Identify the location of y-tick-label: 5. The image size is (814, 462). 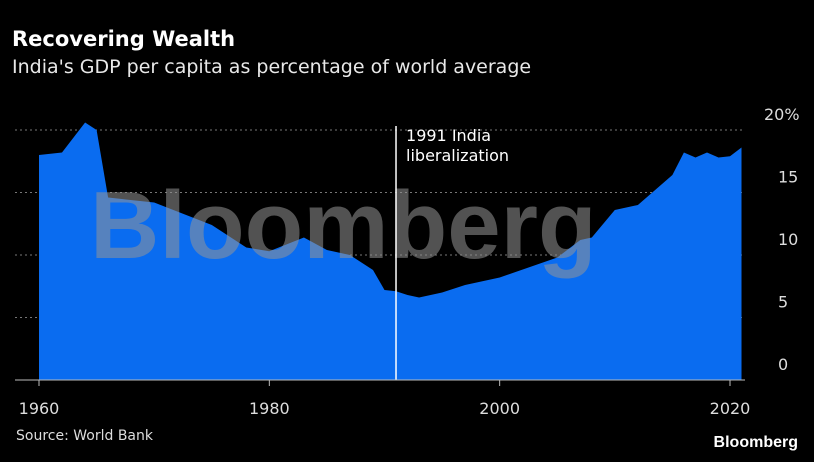
(783, 302).